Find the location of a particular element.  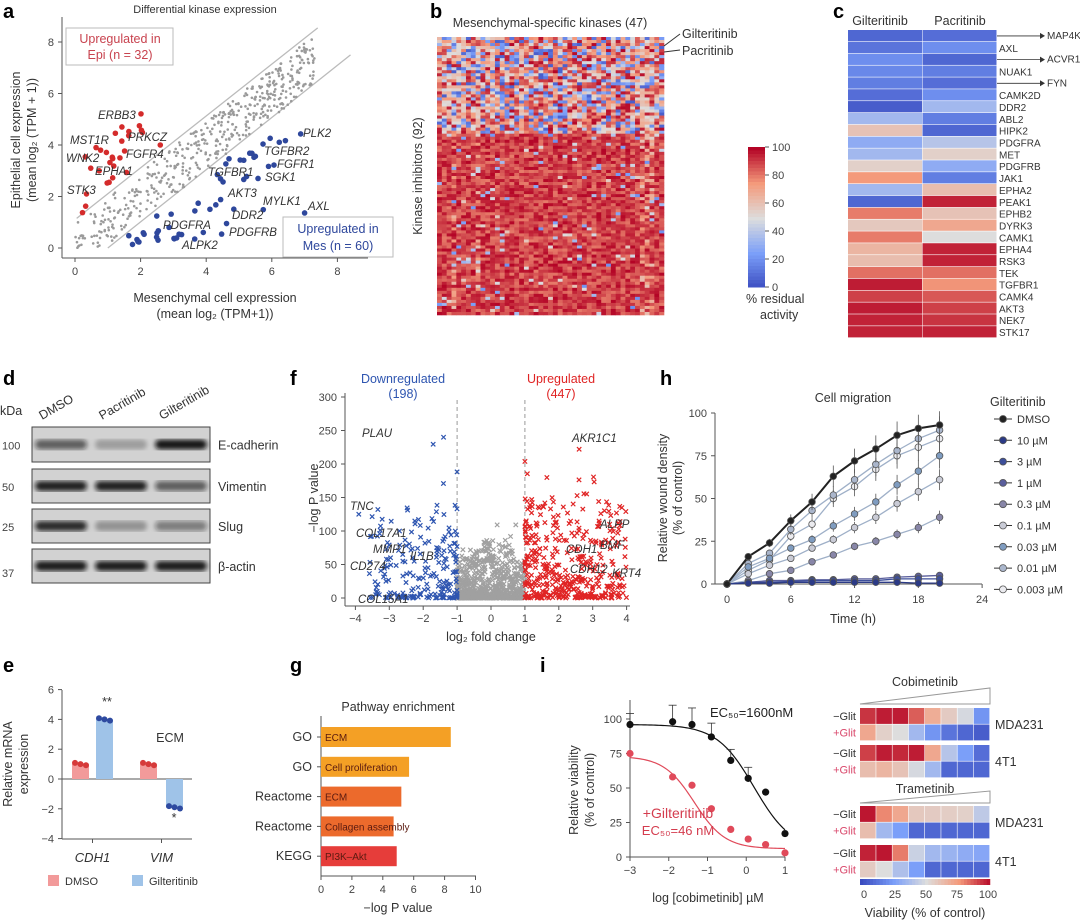

panel-label-a: a is located at coordinates (9, 12).